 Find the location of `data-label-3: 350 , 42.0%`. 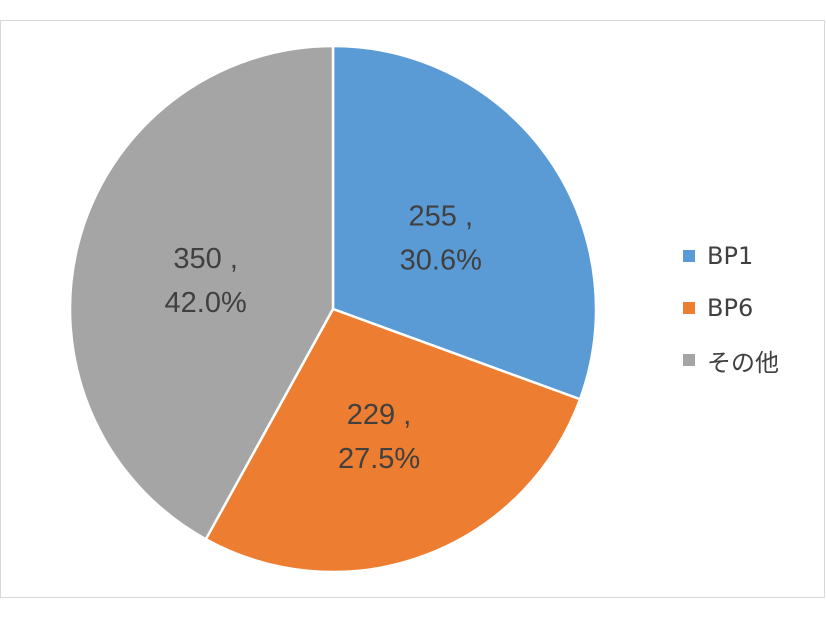

data-label-3: 350 , 42.0% is located at coordinates (206, 281).